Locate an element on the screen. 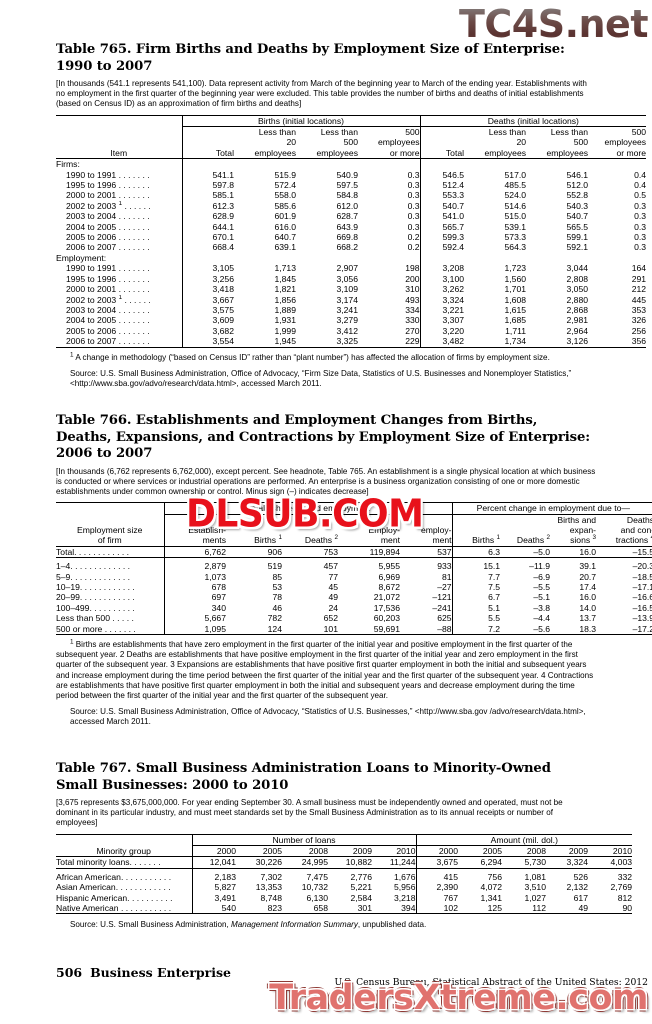 The image size is (652, 1024). cell-value: 13.7 is located at coordinates (588, 618).